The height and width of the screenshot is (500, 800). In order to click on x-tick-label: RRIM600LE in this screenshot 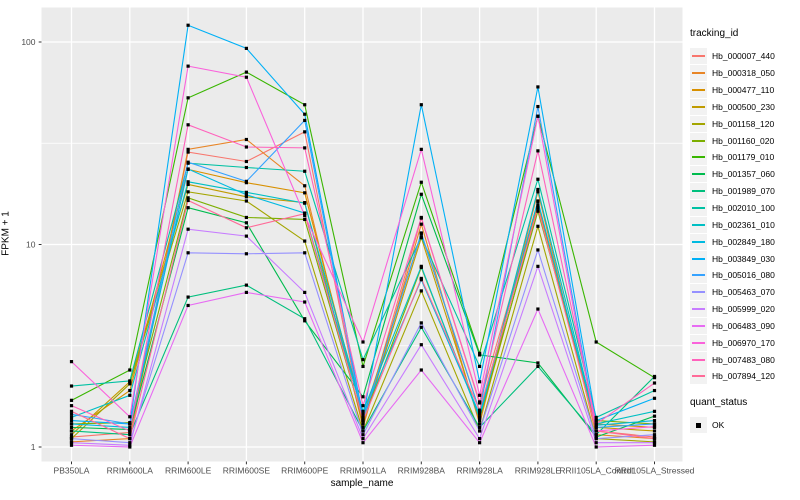, I will do `click(188, 471)`.